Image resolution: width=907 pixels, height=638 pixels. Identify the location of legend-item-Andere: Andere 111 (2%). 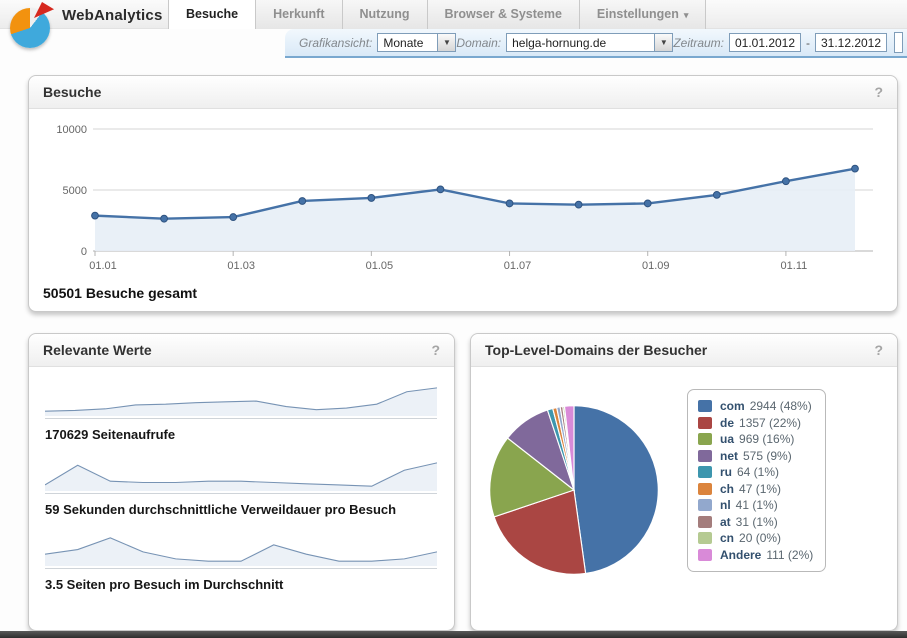
(755, 555).